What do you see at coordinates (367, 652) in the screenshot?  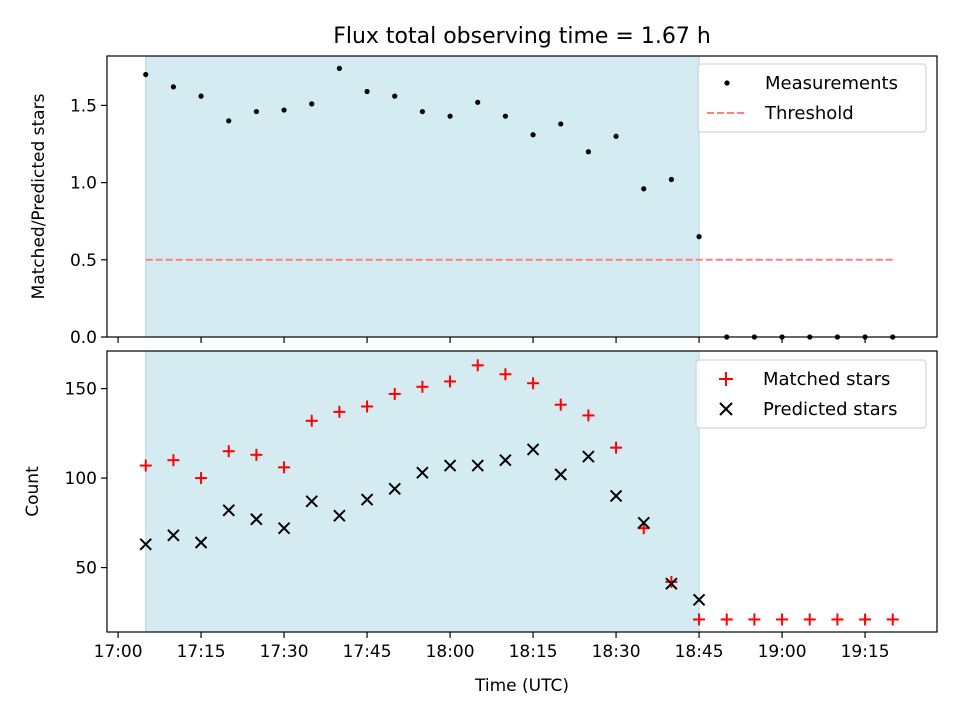 I see `x-tick-label: 17:45` at bounding box center [367, 652].